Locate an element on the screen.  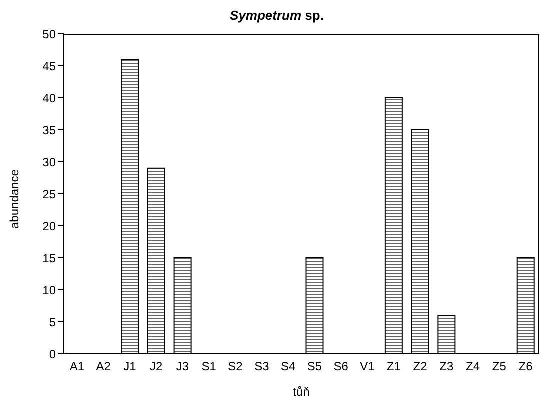
y-tick-label: 25 is located at coordinates (49, 194).